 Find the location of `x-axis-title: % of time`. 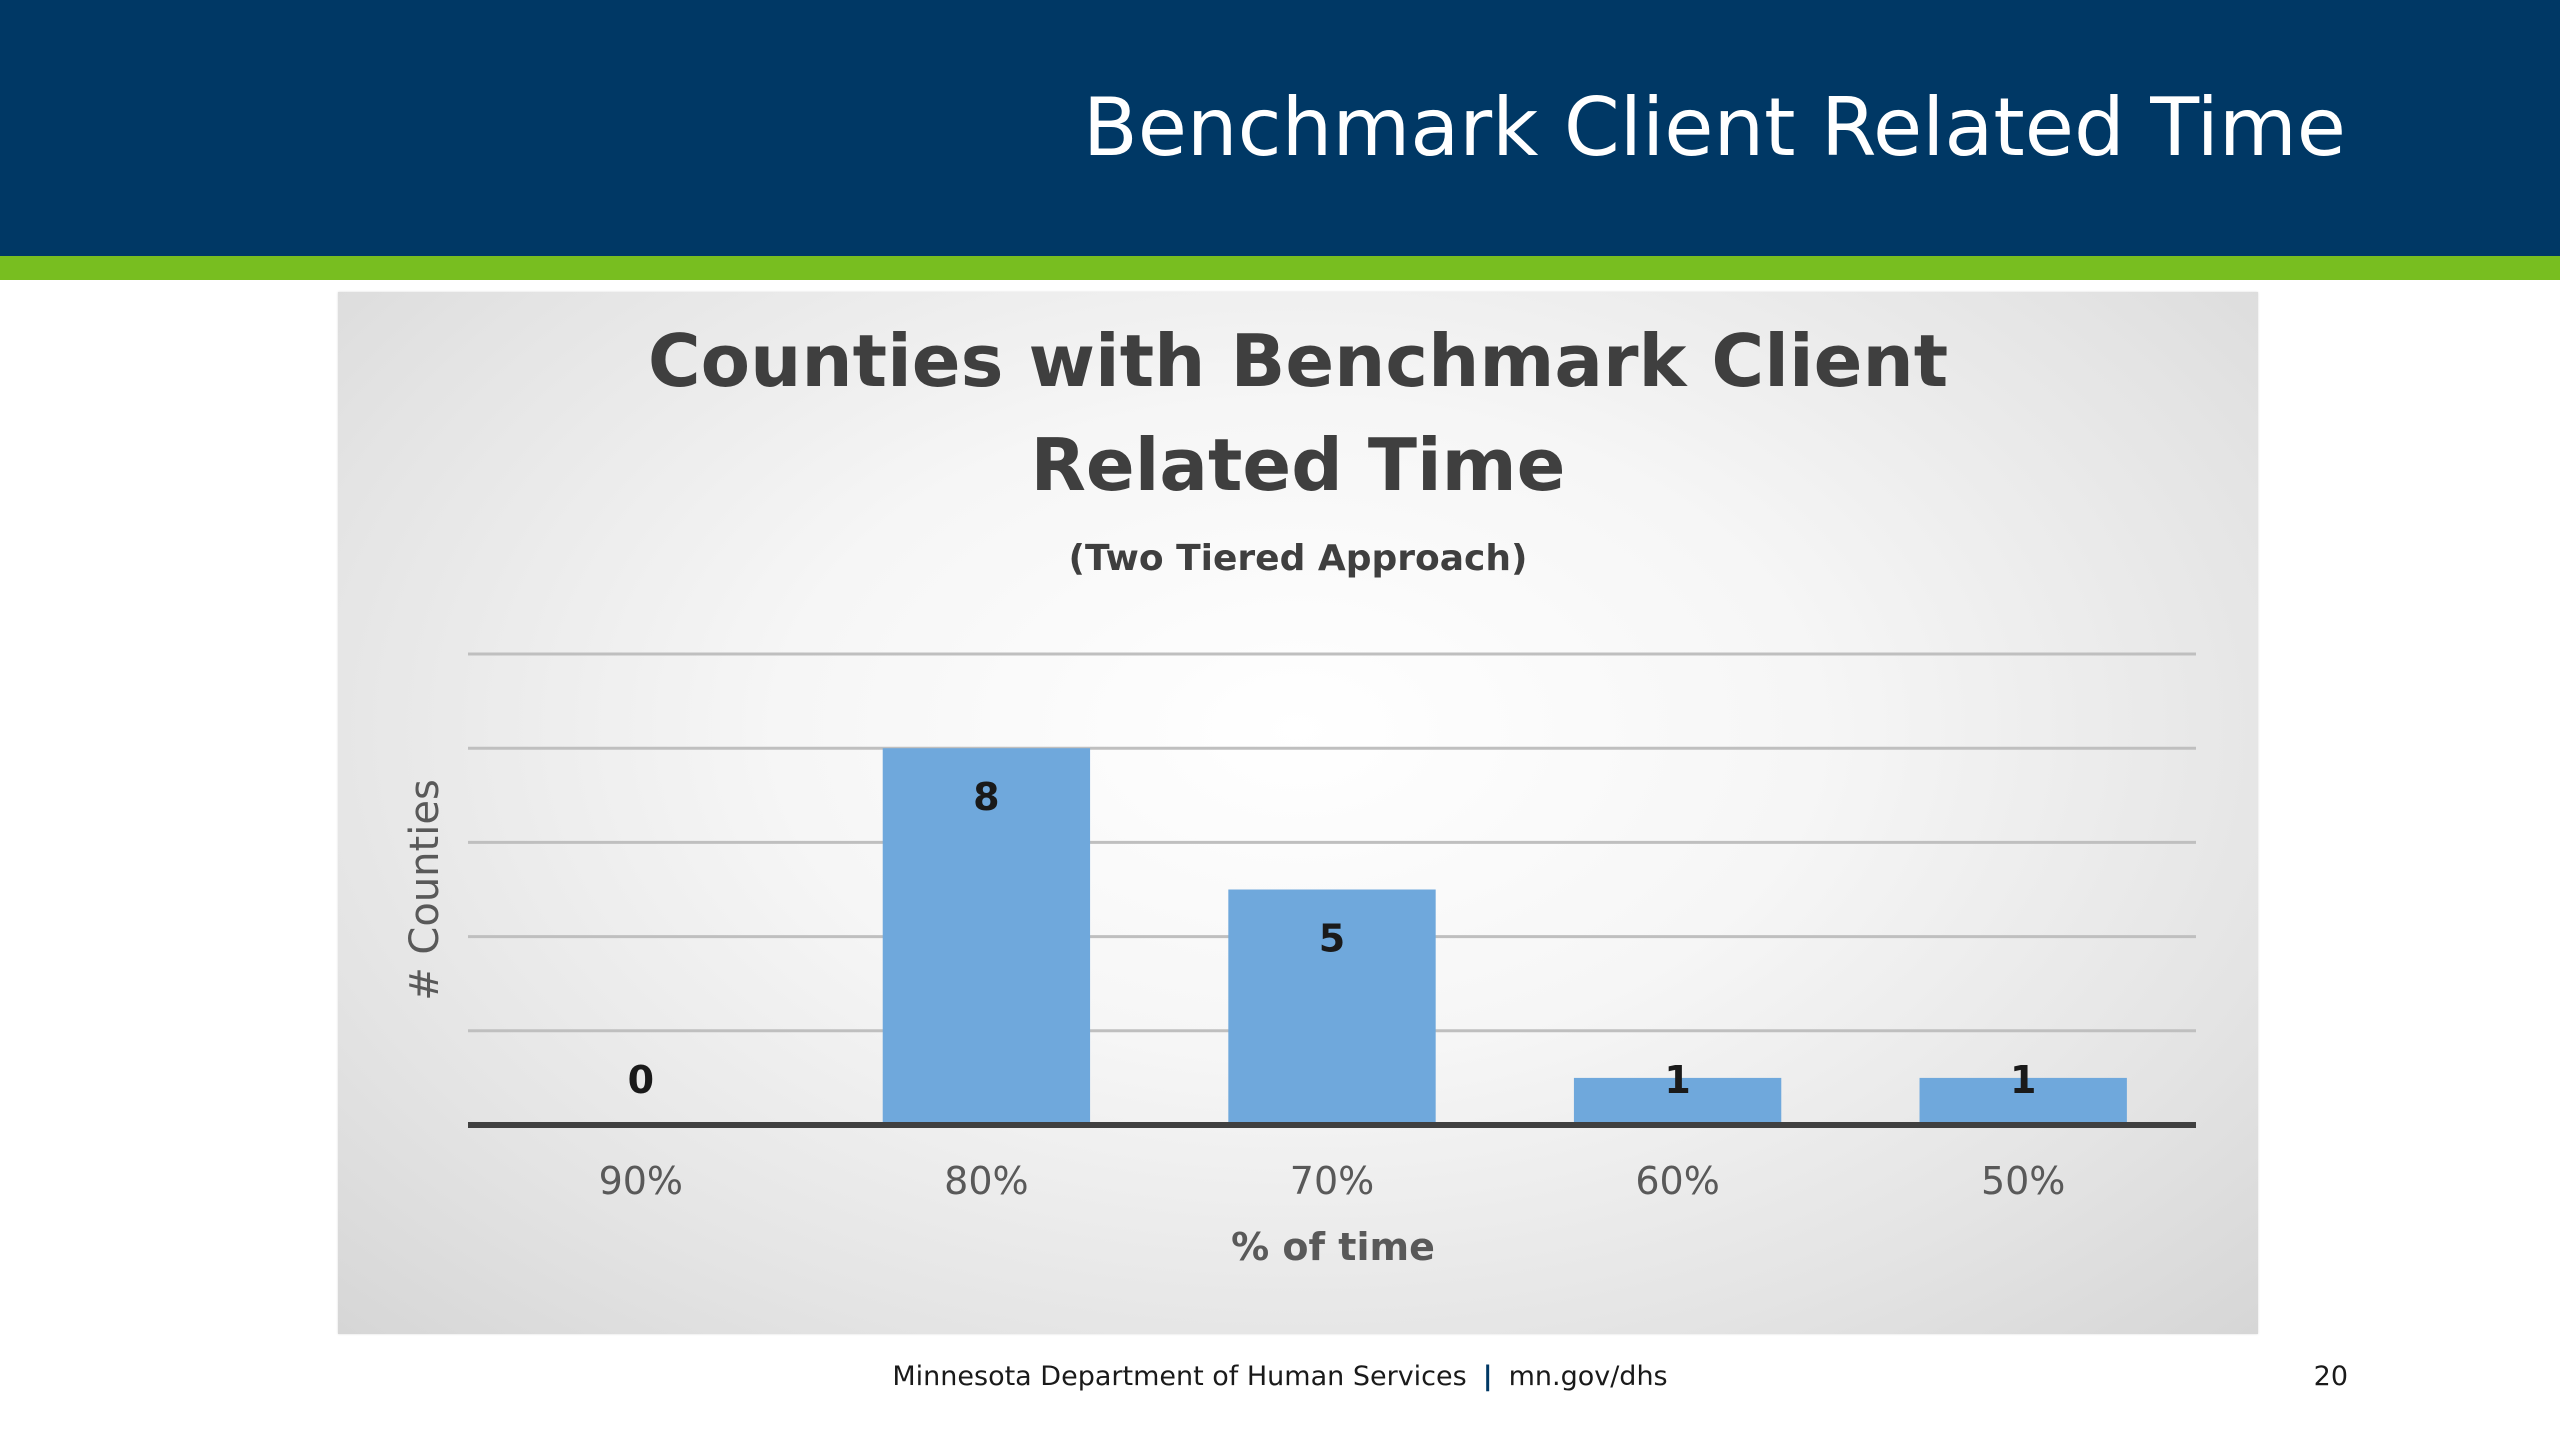

x-axis-title: % of time is located at coordinates (1333, 1247).